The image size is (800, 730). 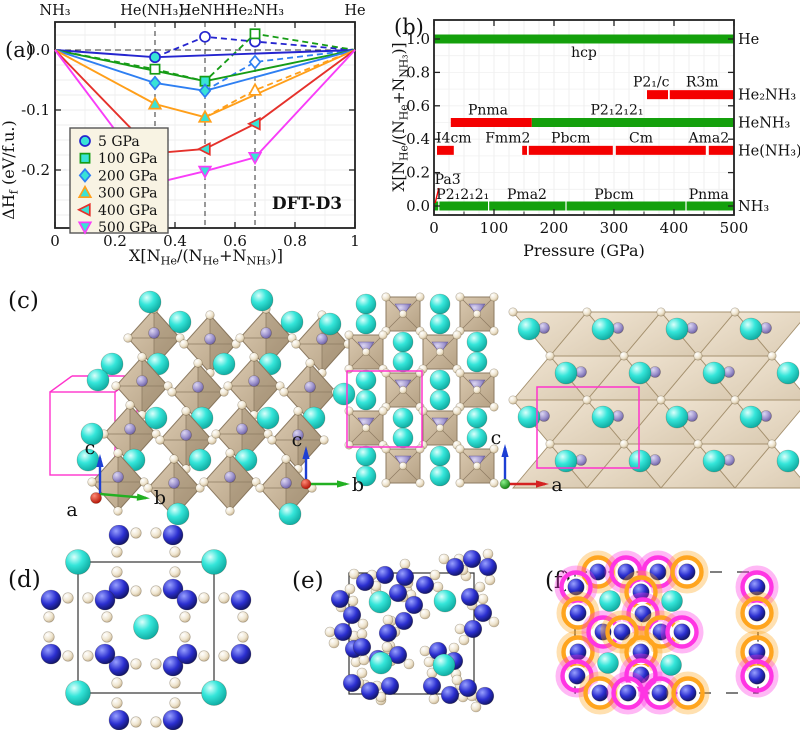 What do you see at coordinates (687, 572) in the screenshot?
I see `orange-ring-atom` at bounding box center [687, 572].